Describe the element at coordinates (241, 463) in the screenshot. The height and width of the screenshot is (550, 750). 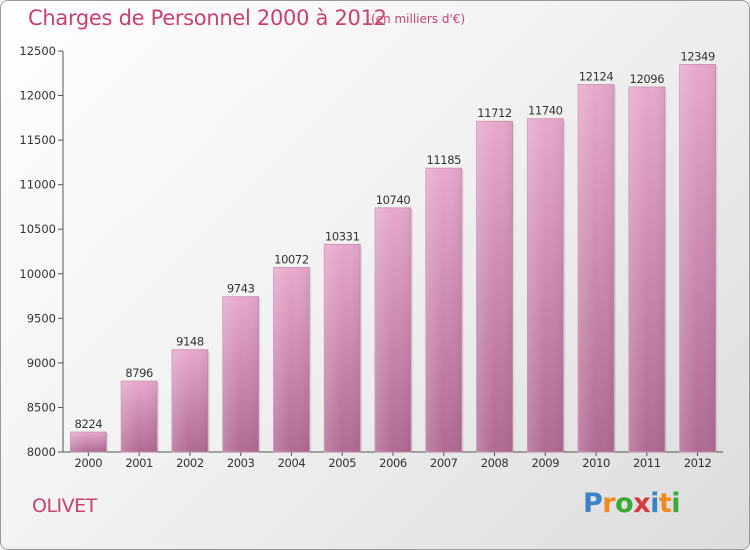
I see `x-tick-label: 2003` at that location.